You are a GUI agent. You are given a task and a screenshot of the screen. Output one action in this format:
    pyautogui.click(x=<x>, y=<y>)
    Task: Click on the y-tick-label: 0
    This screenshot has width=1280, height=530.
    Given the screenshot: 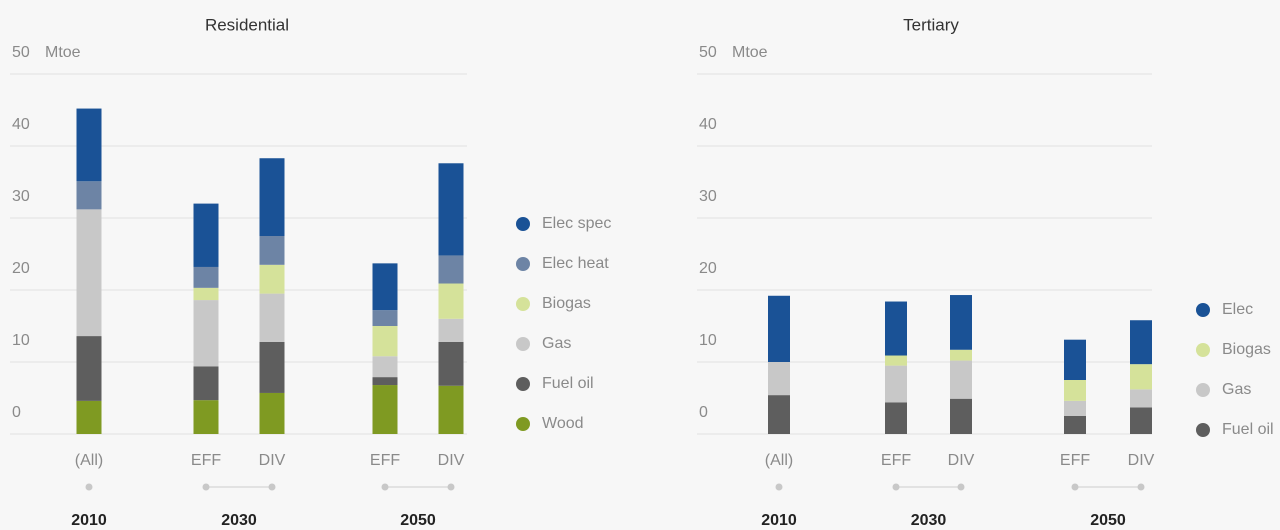 What is the action you would take?
    pyautogui.click(x=16, y=412)
    